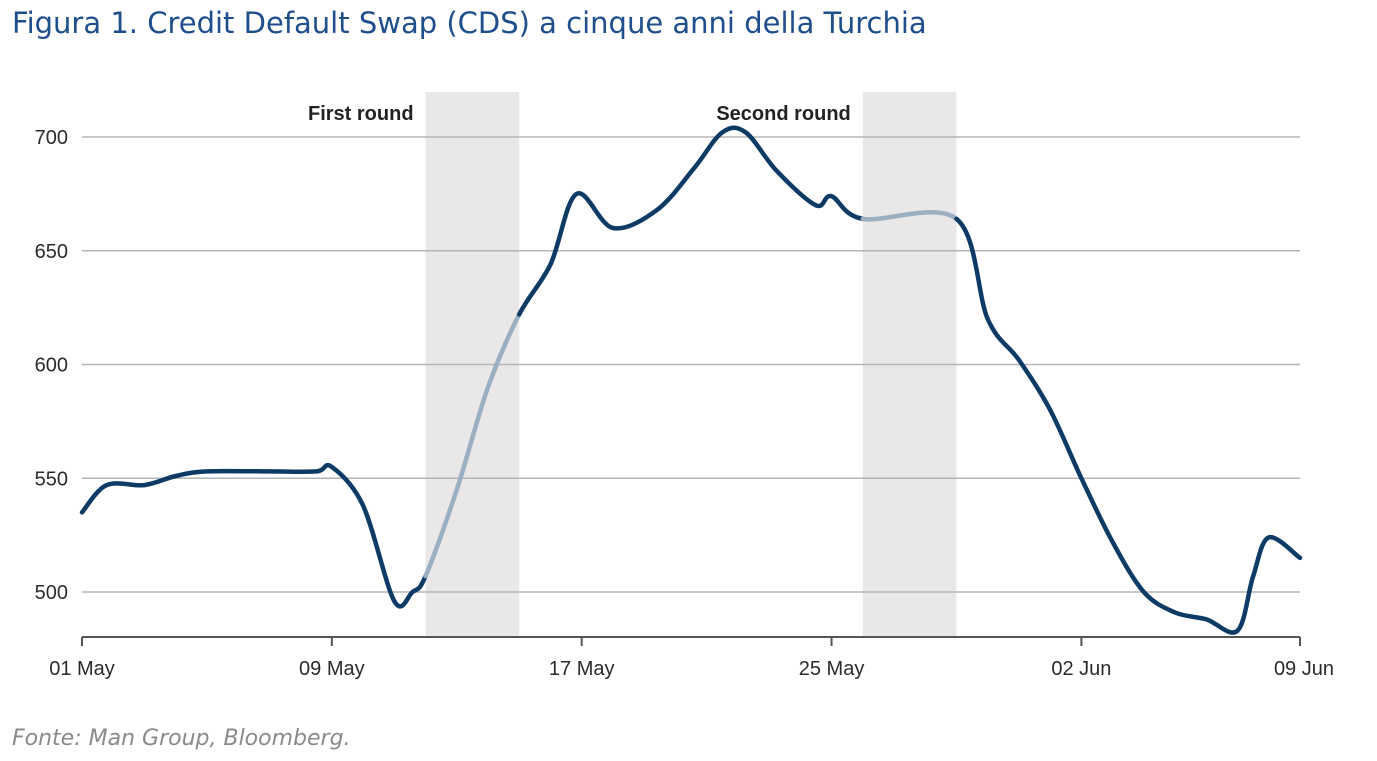  Describe the element at coordinates (783, 114) in the screenshot. I see `round-label: Second round` at that location.